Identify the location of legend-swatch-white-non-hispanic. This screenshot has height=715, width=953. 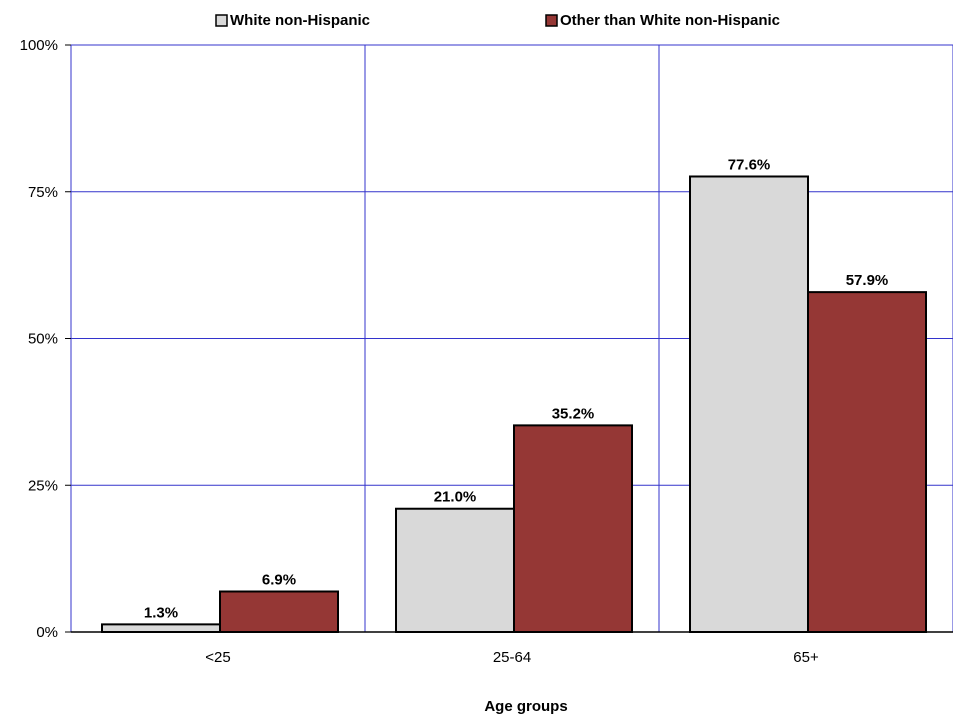
(221, 20).